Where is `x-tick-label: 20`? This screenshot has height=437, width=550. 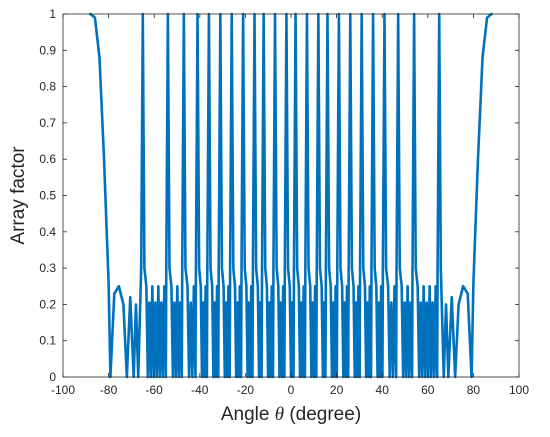 x-tick-label: 20 is located at coordinates (337, 390).